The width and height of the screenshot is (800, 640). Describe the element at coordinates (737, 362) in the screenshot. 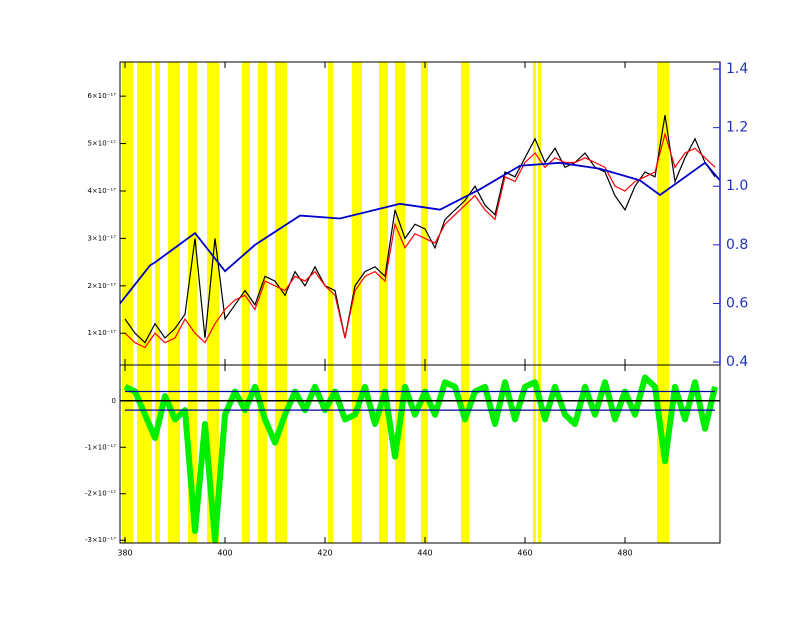

I see `y2-tick-label: 0.4` at that location.